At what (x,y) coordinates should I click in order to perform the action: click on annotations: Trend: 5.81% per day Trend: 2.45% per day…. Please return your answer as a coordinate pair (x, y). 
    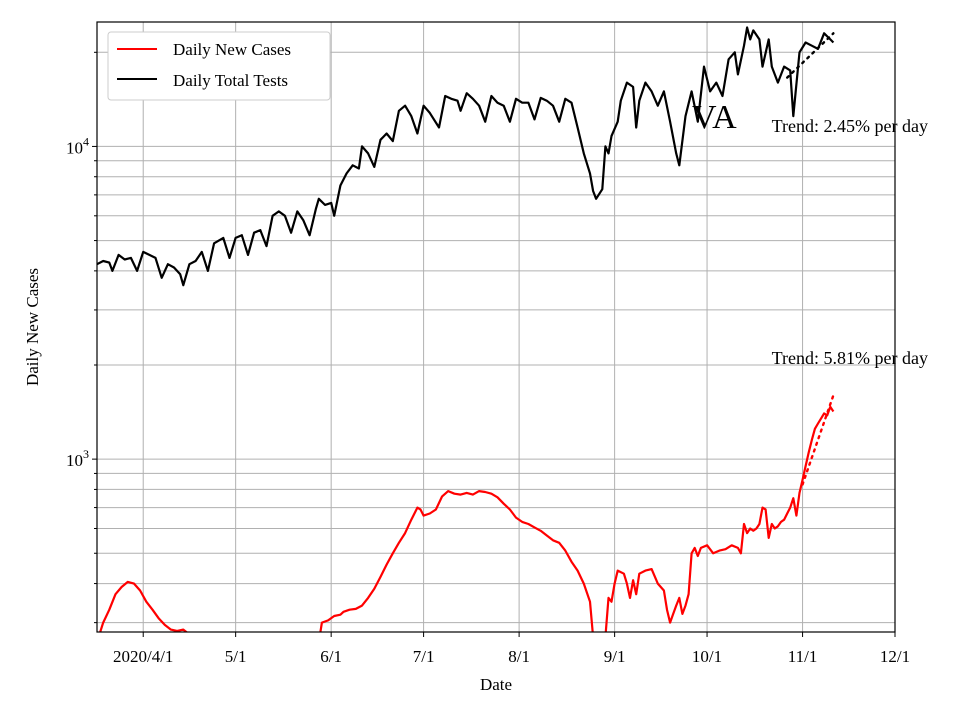
    Looking at the image, I should click on (810, 233).